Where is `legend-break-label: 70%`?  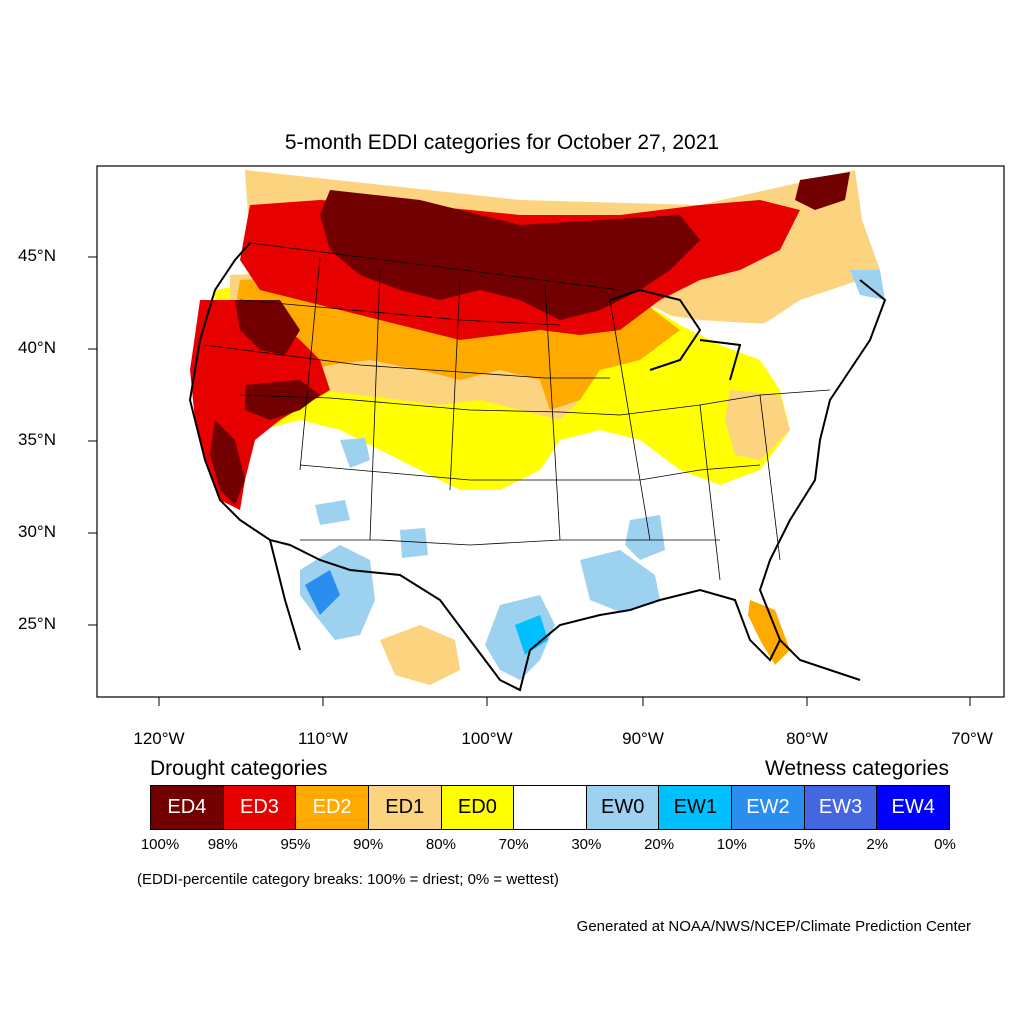
legend-break-label: 70% is located at coordinates (513, 844).